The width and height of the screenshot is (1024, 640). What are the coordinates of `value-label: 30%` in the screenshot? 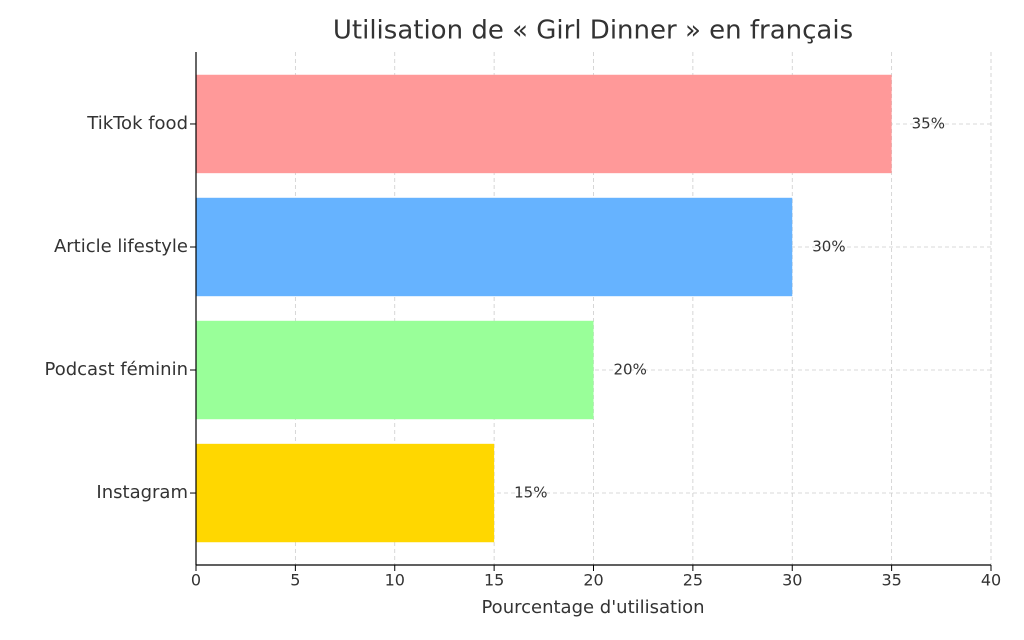 It's located at (828, 246).